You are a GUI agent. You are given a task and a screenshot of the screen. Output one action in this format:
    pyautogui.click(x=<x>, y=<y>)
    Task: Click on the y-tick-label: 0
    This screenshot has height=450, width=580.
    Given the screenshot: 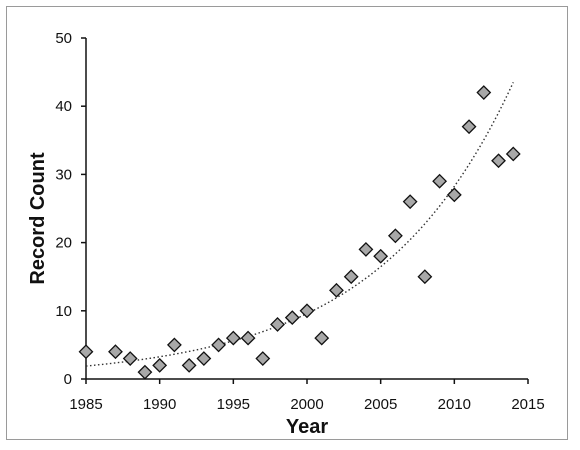 What is the action you would take?
    pyautogui.click(x=68, y=379)
    